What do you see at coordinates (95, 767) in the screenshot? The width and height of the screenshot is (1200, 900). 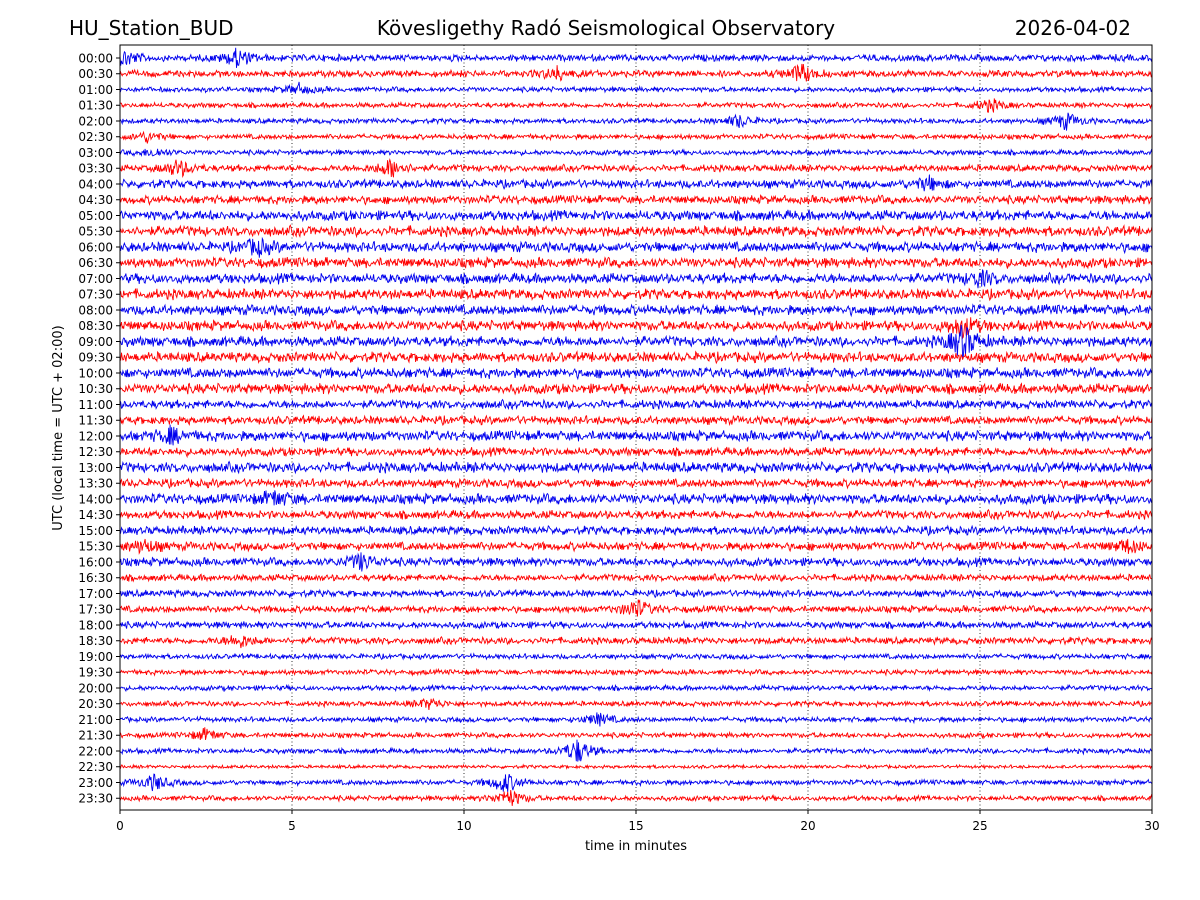 I see `y-tick-label: 22:30` at bounding box center [95, 767].